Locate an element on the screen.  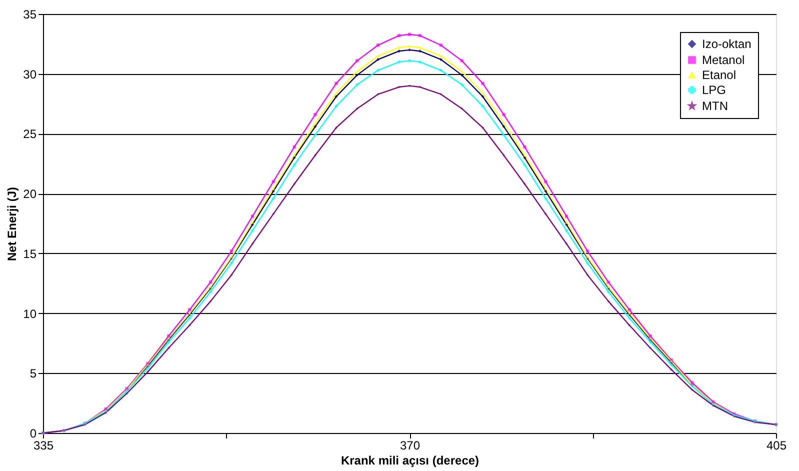
y-tick-label: 35 is located at coordinates (30, 15).